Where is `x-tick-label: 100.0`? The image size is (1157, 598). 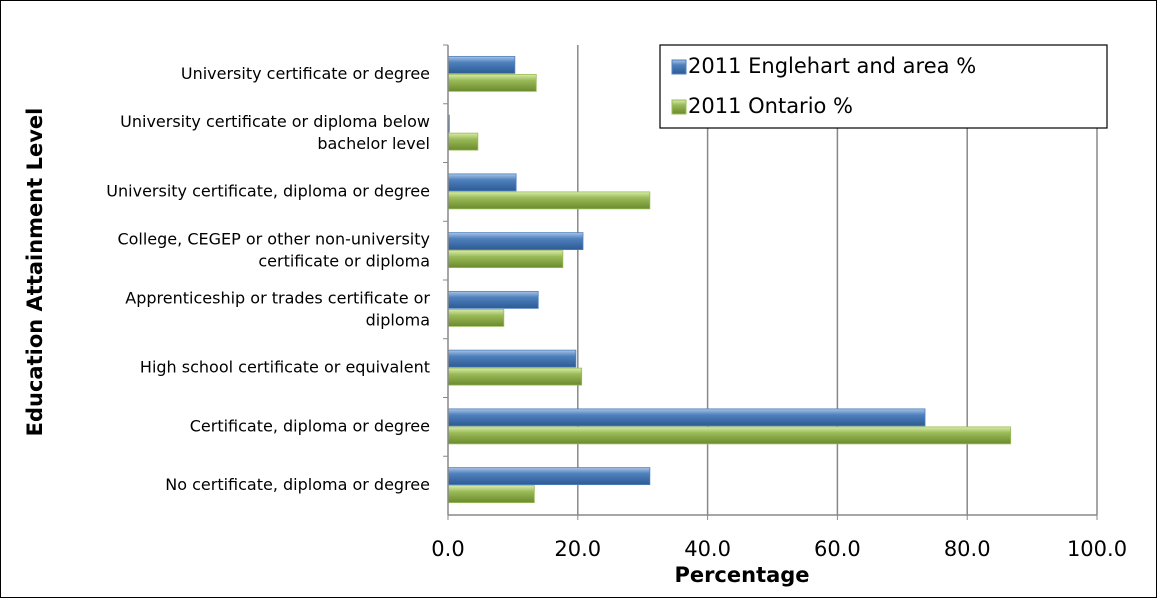
x-tick-label: 100.0 is located at coordinates (1097, 549).